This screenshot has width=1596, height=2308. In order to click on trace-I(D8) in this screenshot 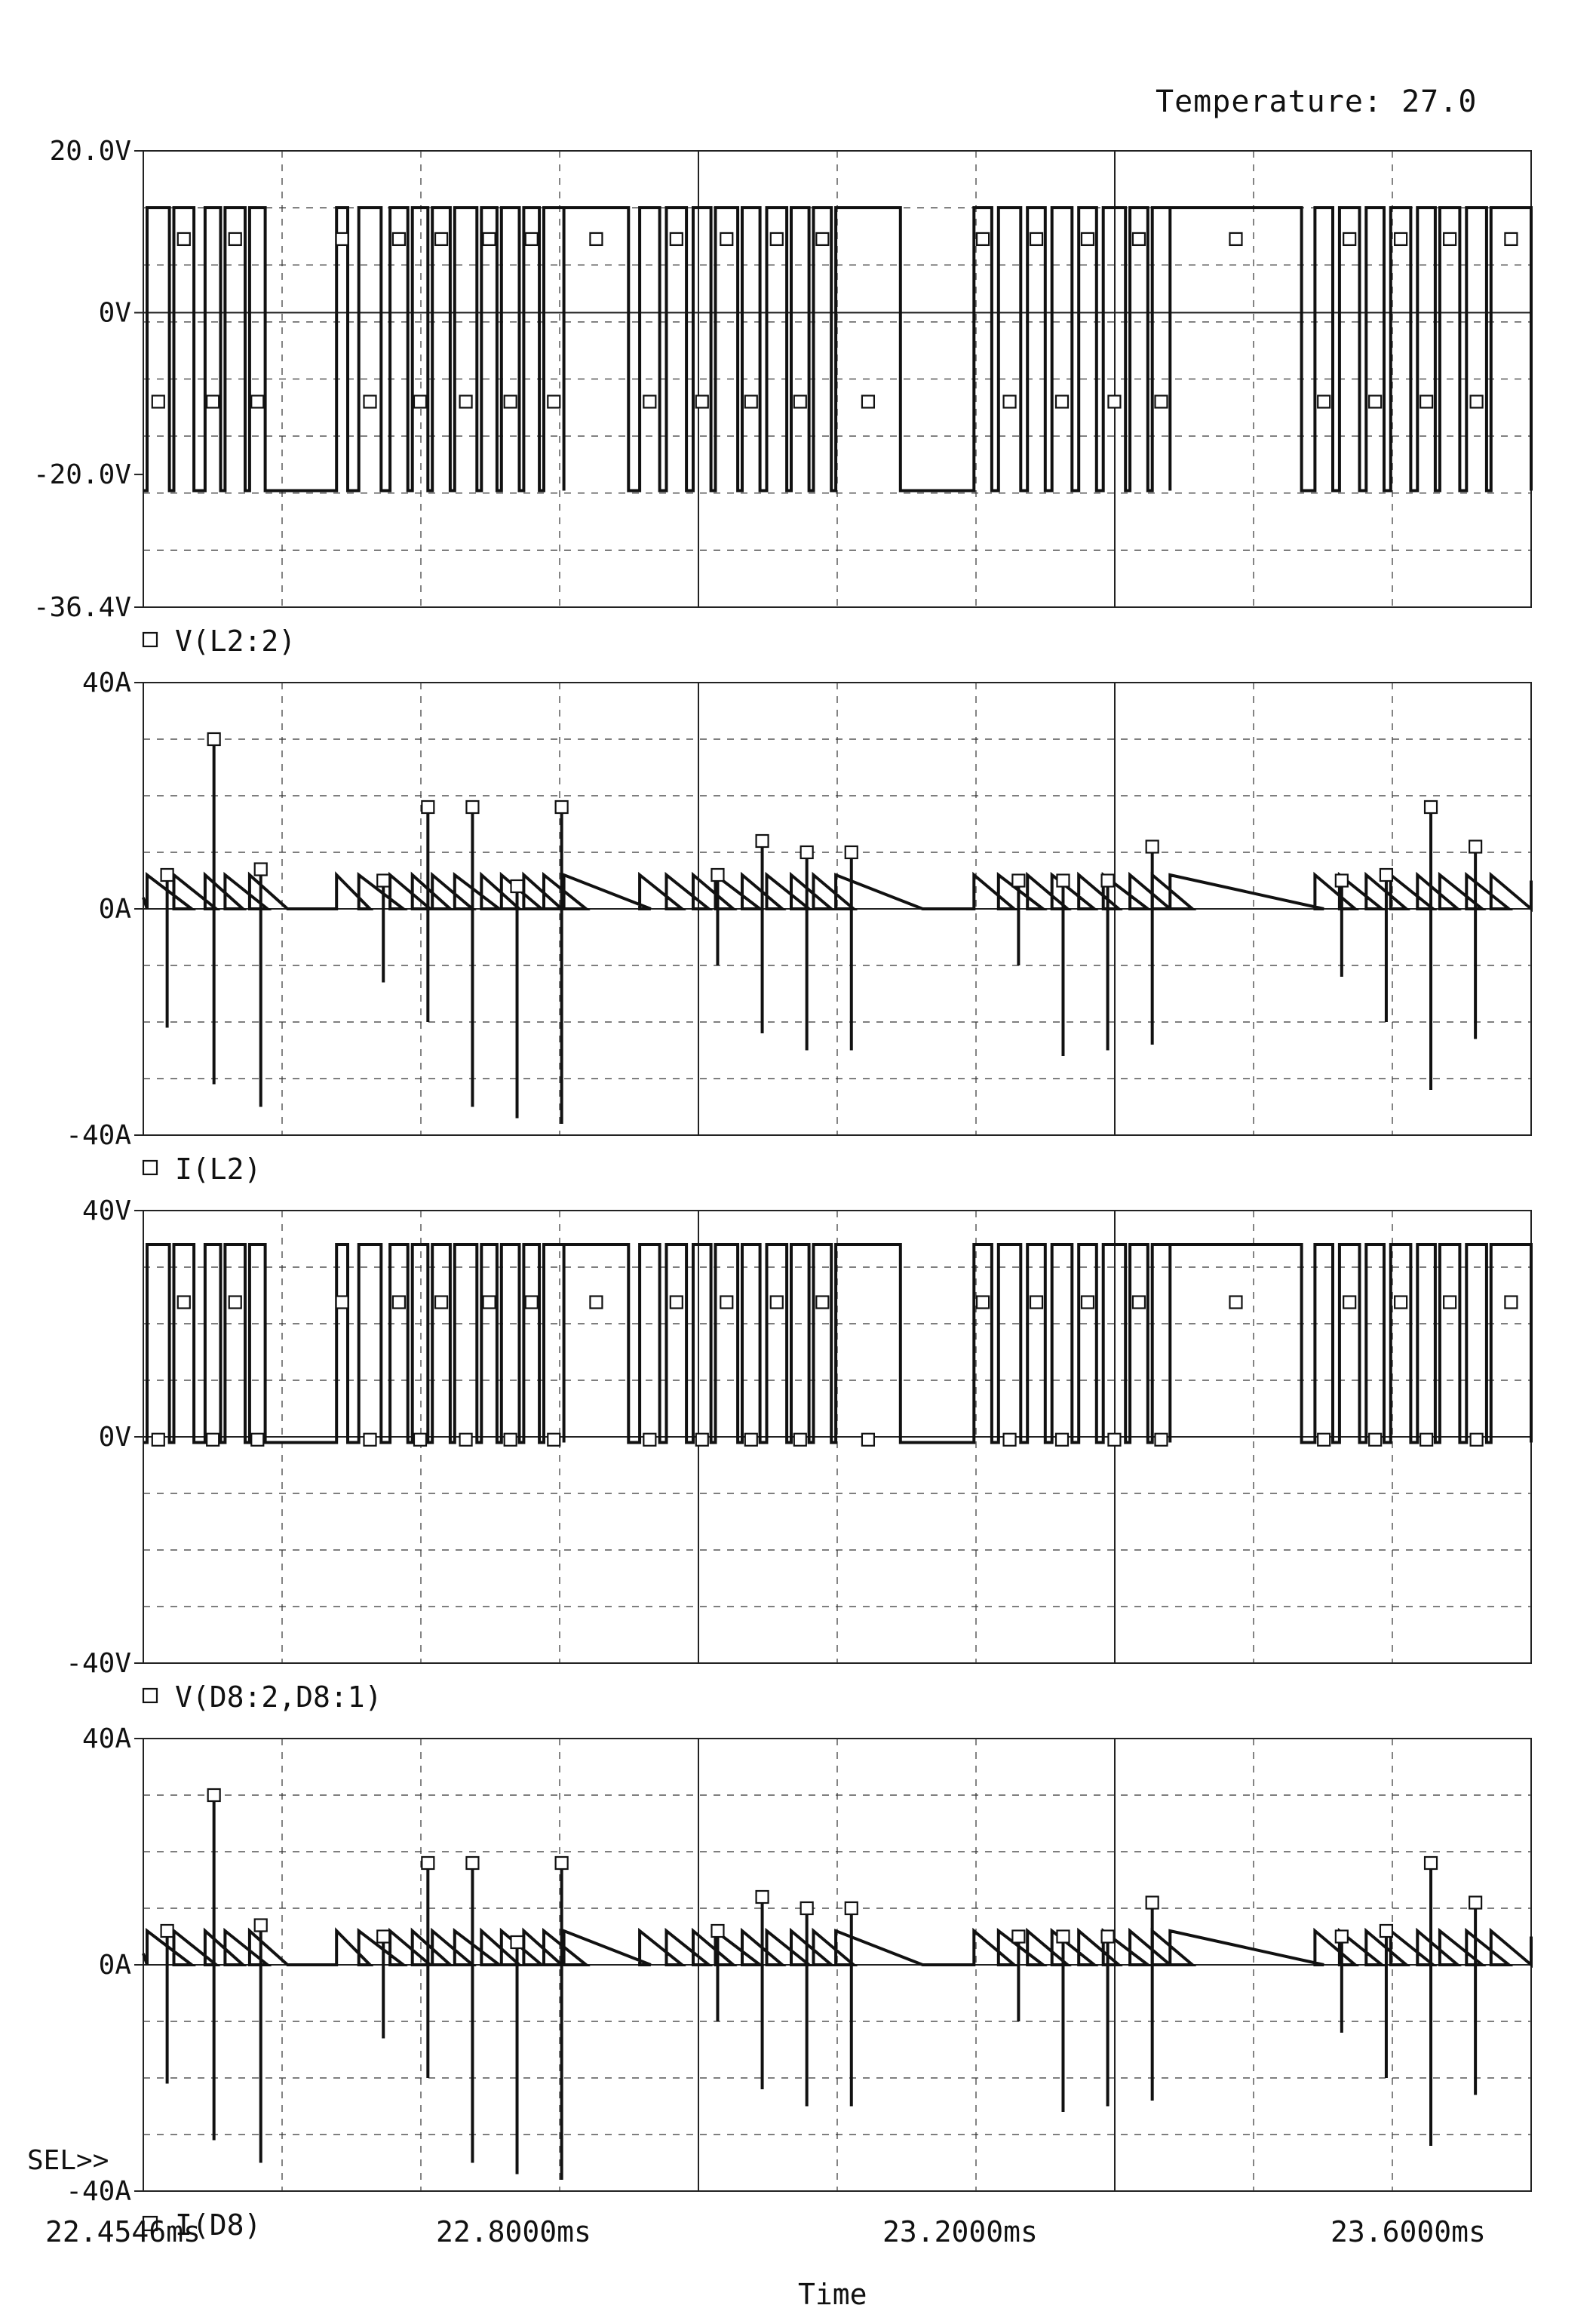, I will do `click(837, 1948)`.